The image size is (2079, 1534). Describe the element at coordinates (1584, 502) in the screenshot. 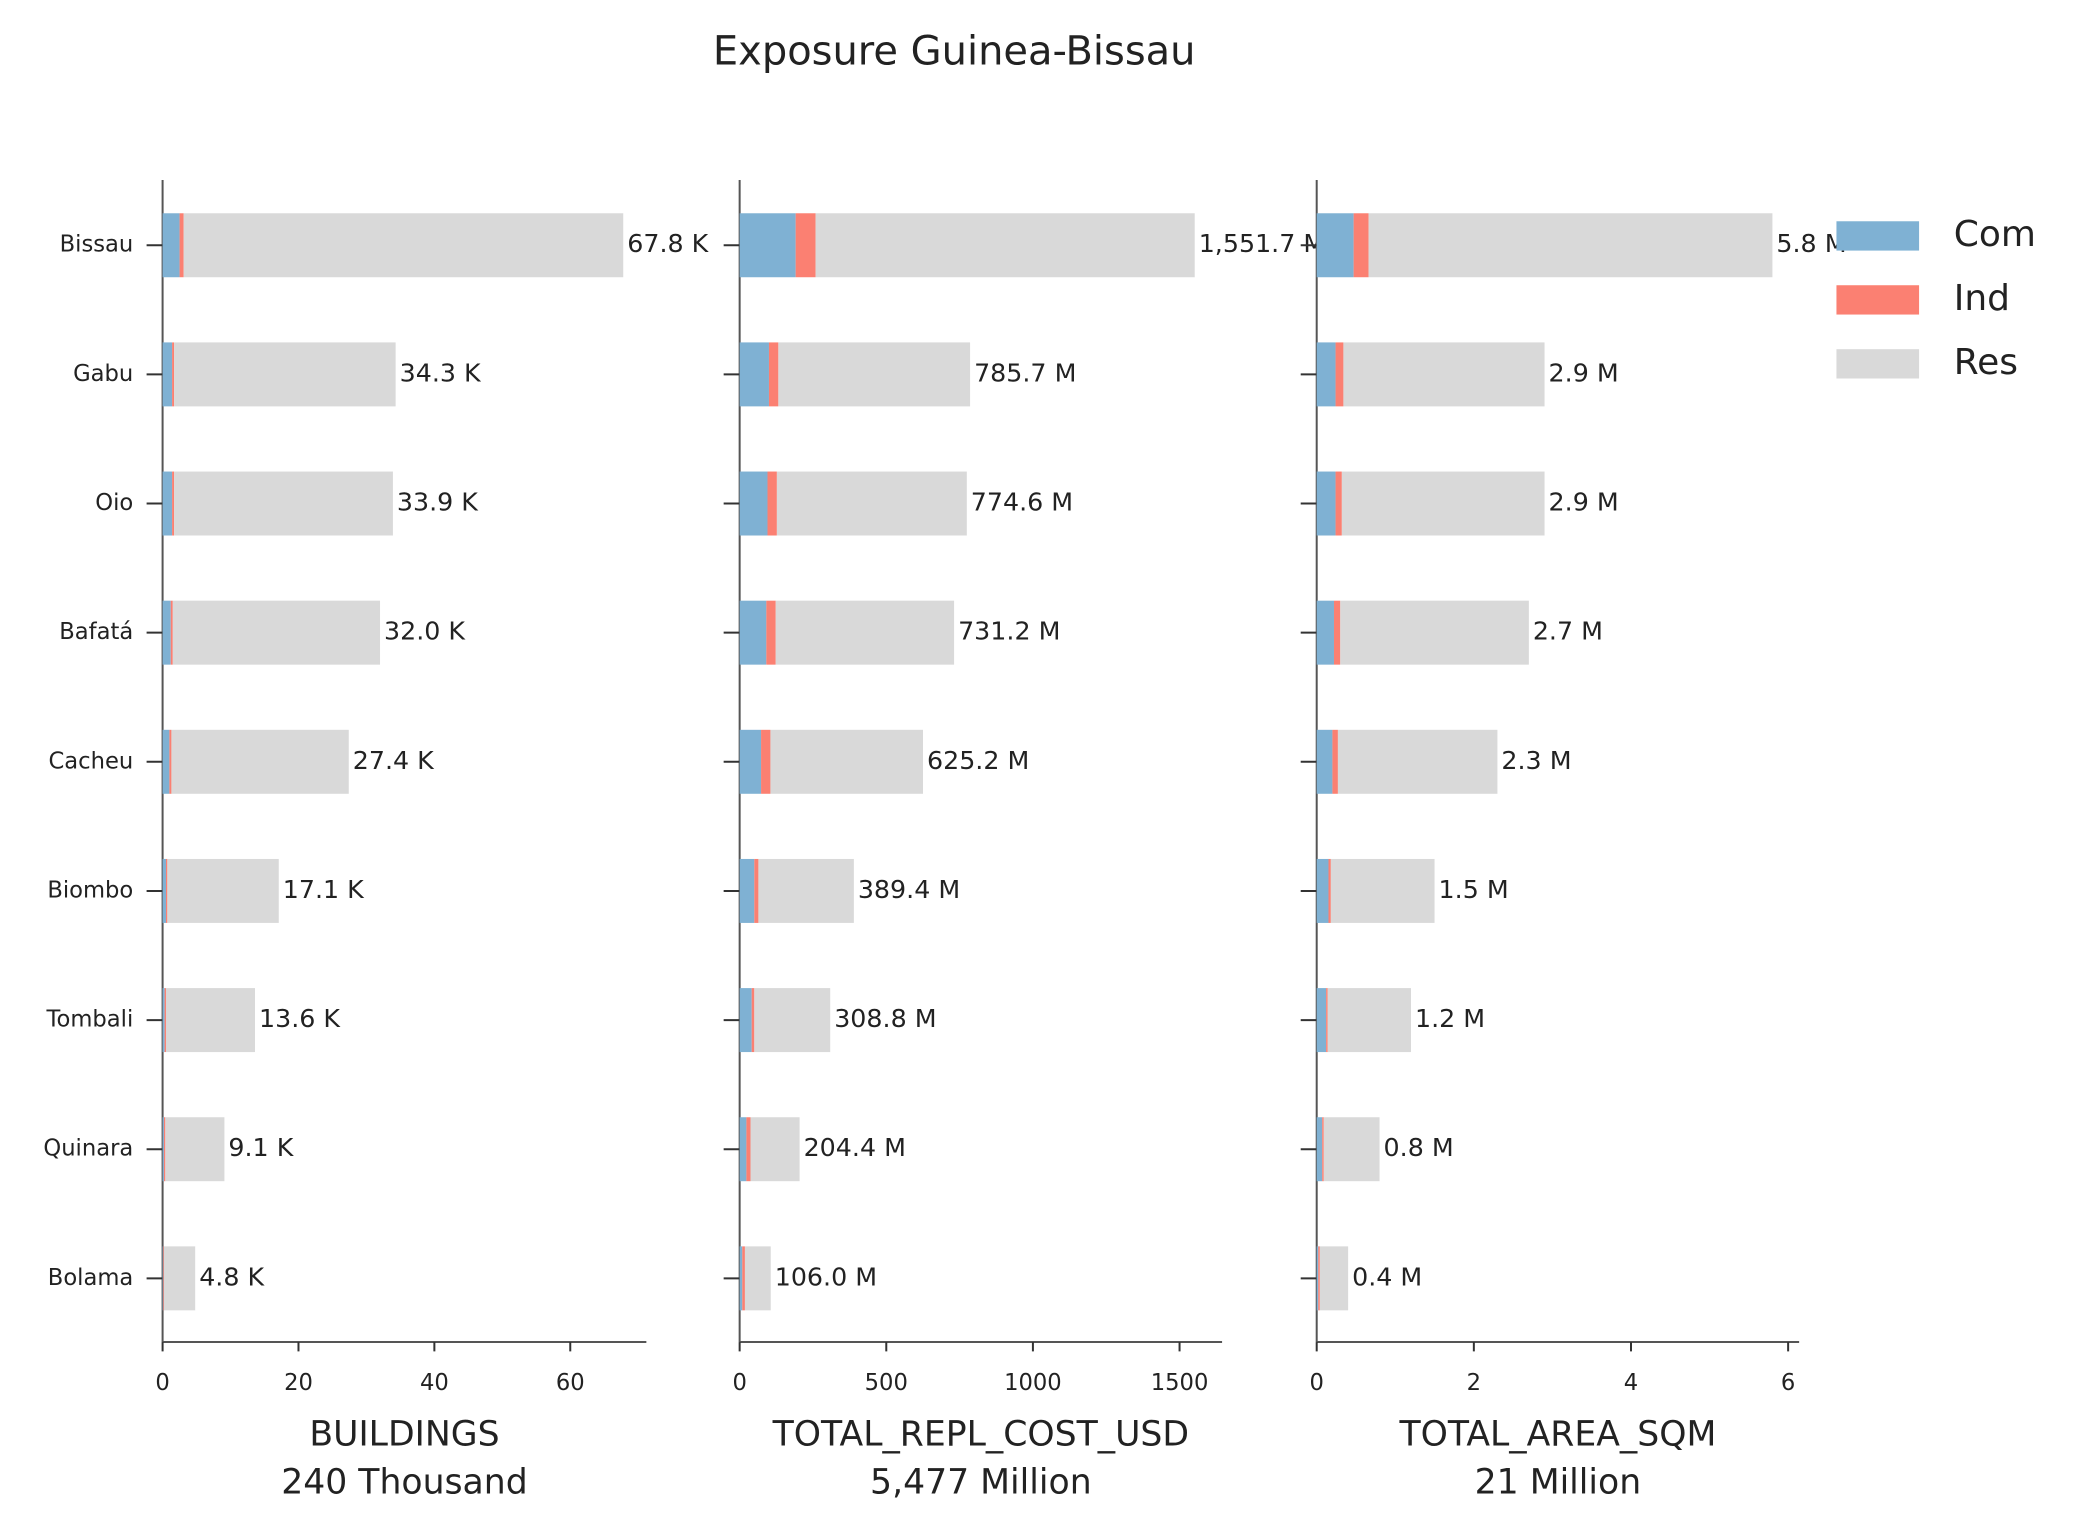

I see `total-label: 2.9 M` at that location.